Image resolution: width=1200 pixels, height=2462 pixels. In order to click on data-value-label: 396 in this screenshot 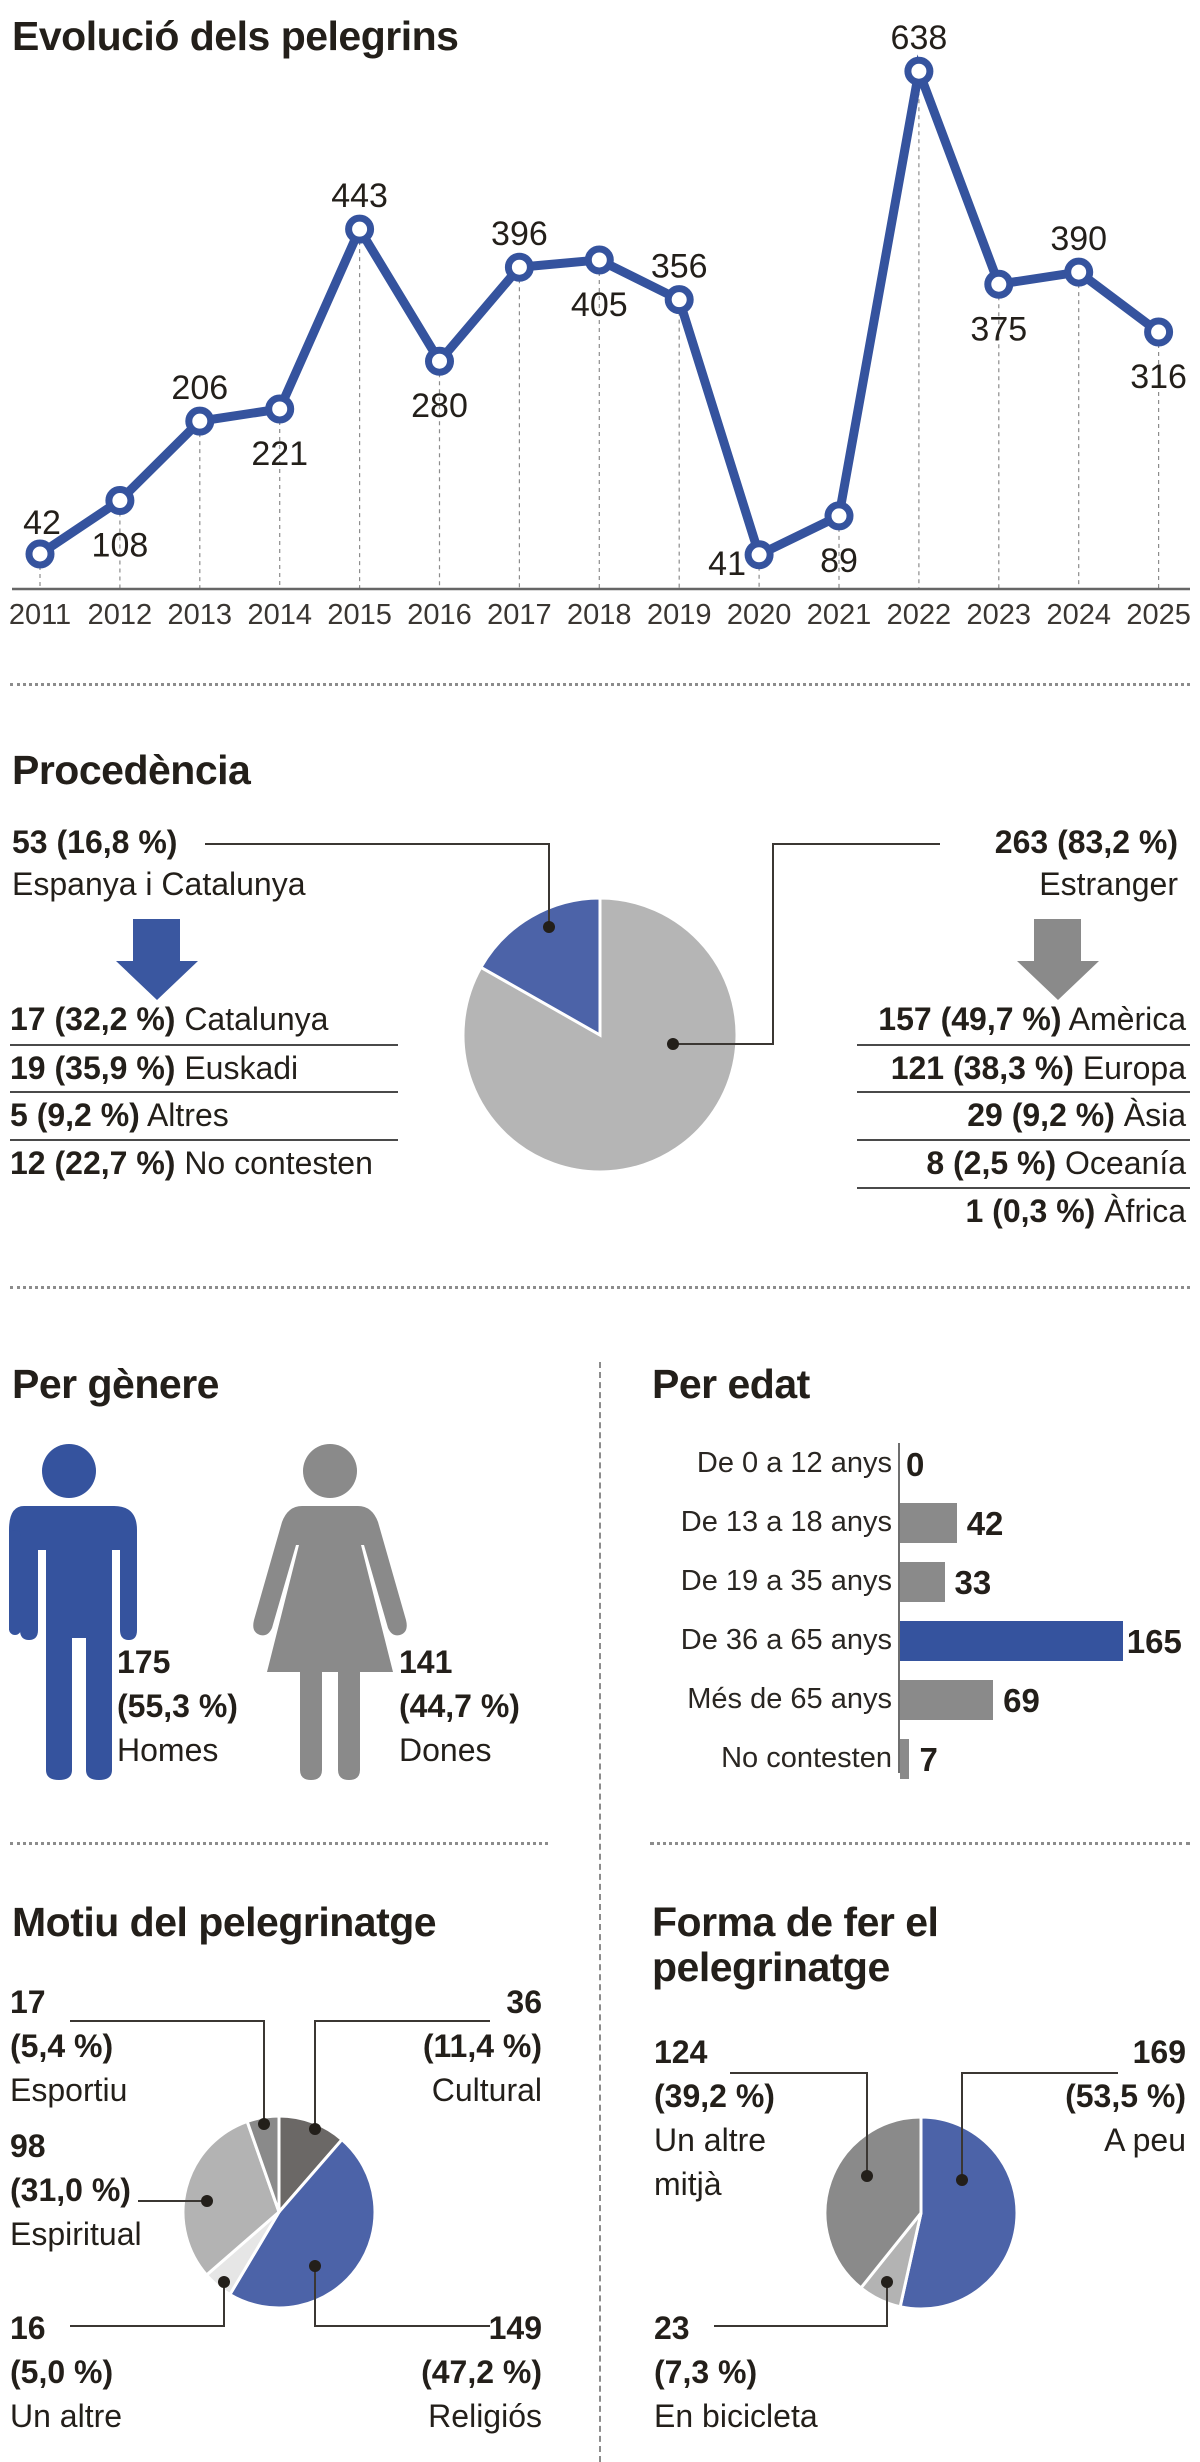, I will do `click(519, 234)`.